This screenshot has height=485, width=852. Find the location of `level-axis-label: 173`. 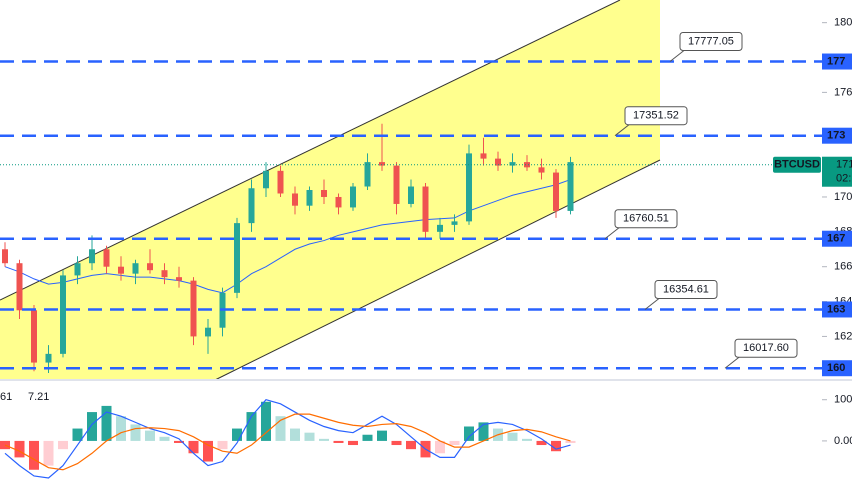

level-axis-label: 173 is located at coordinates (836, 136).